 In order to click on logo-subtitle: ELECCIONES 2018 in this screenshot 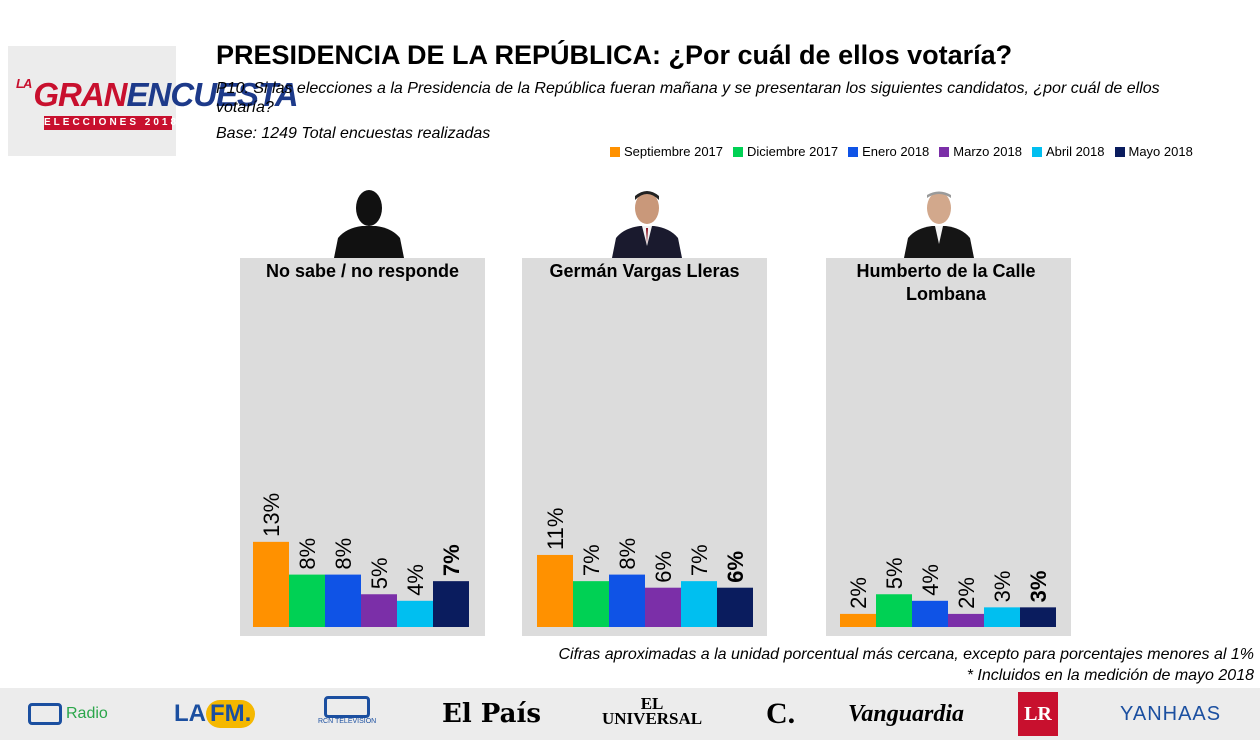, I will do `click(112, 123)`.